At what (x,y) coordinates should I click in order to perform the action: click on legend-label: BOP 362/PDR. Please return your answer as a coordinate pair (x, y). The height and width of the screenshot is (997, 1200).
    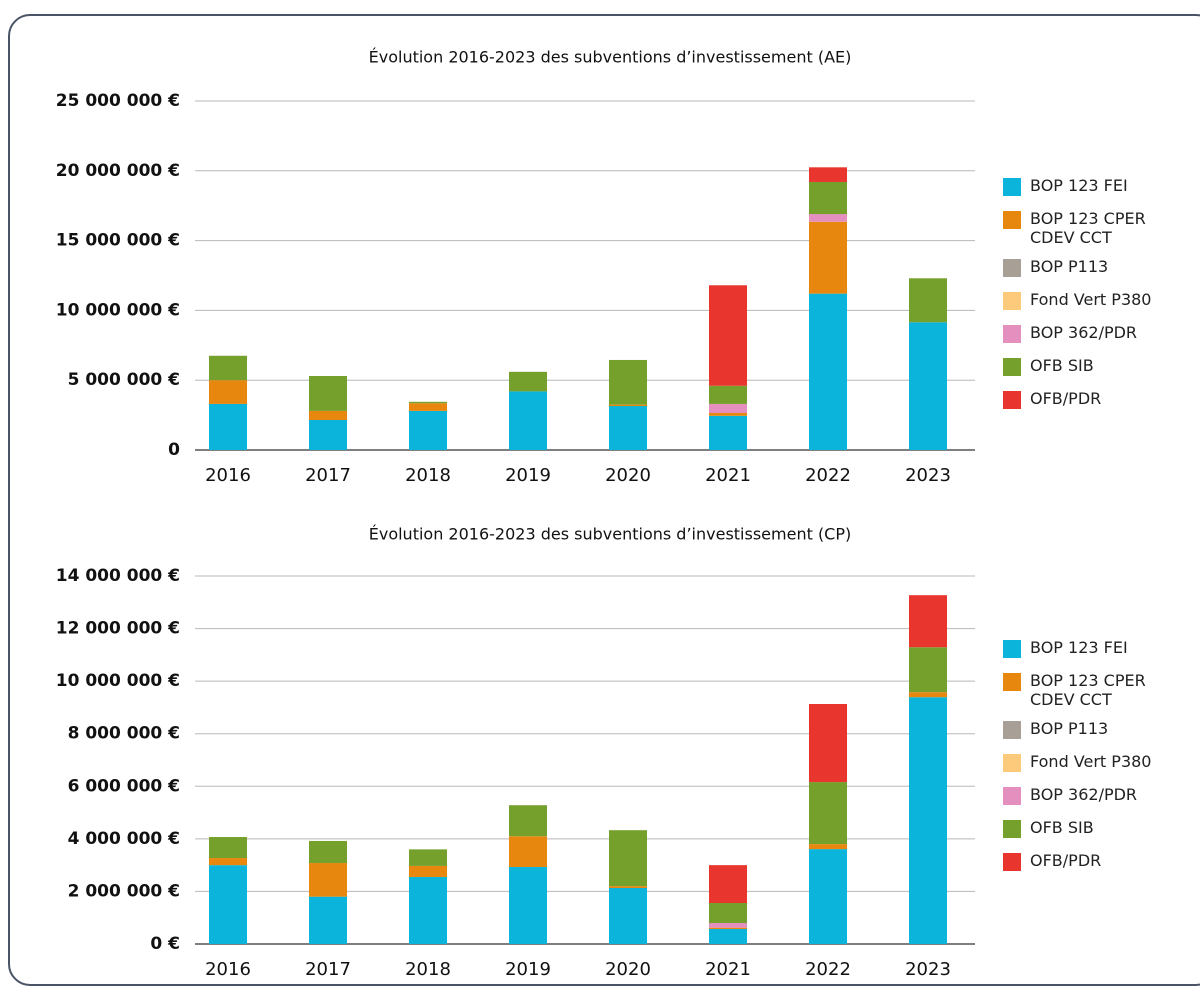
    Looking at the image, I should click on (1084, 332).